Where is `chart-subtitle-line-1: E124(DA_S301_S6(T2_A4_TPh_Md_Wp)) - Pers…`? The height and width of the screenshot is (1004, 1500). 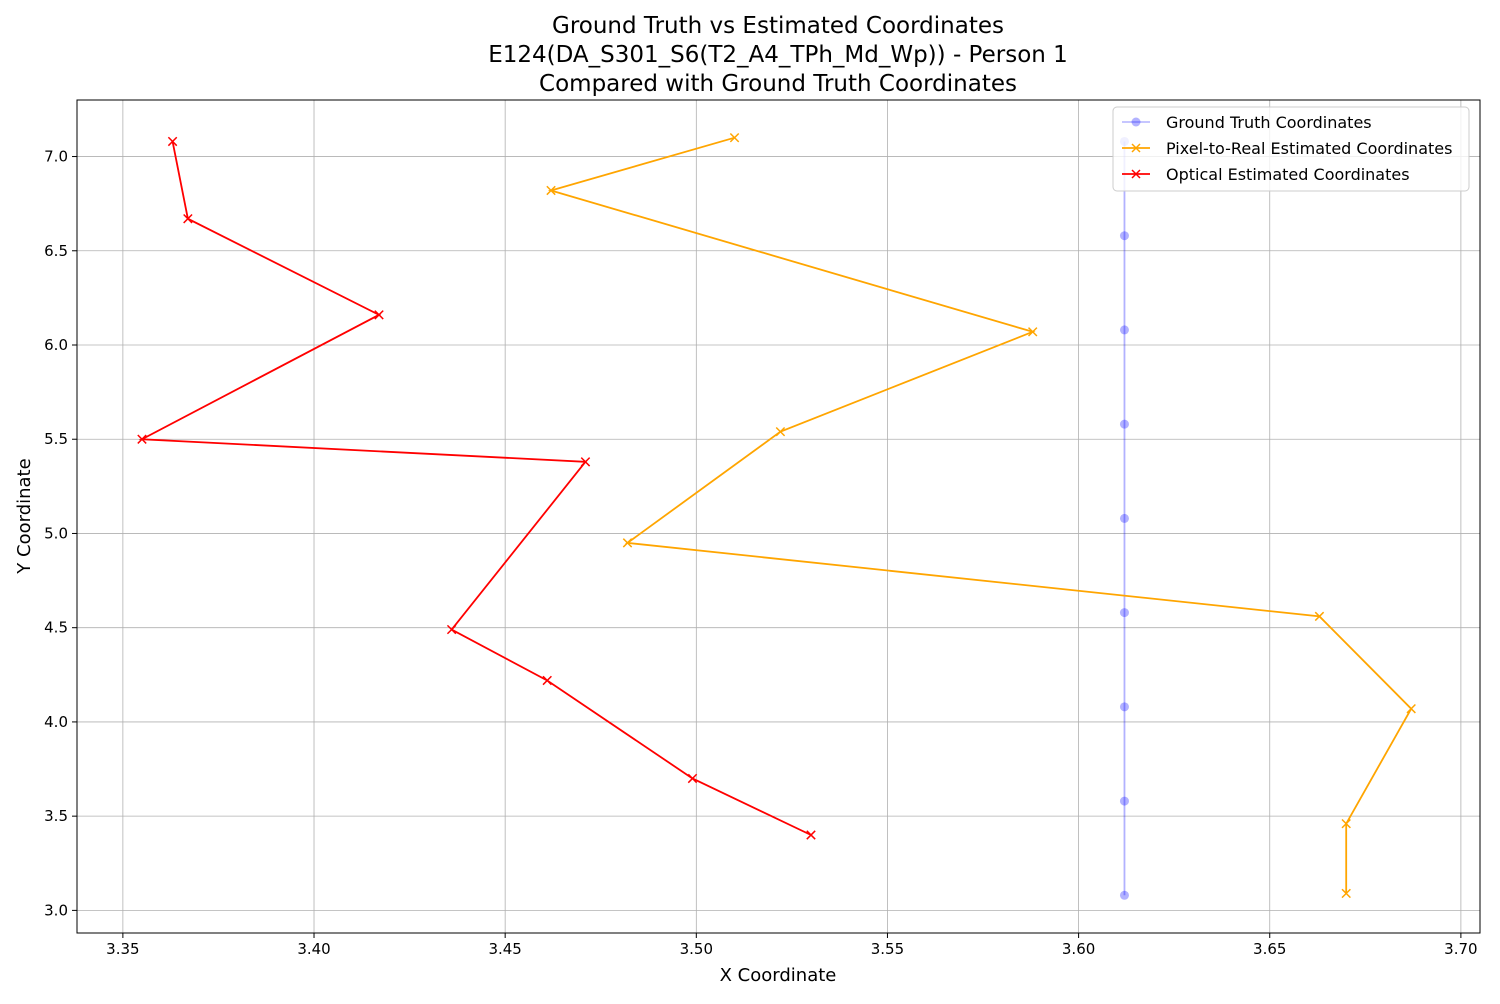
chart-subtitle-line-1: E124(DA_S301_S6(T2_A4_TPh_Md_Wp)) - Pers… is located at coordinates (778, 55).